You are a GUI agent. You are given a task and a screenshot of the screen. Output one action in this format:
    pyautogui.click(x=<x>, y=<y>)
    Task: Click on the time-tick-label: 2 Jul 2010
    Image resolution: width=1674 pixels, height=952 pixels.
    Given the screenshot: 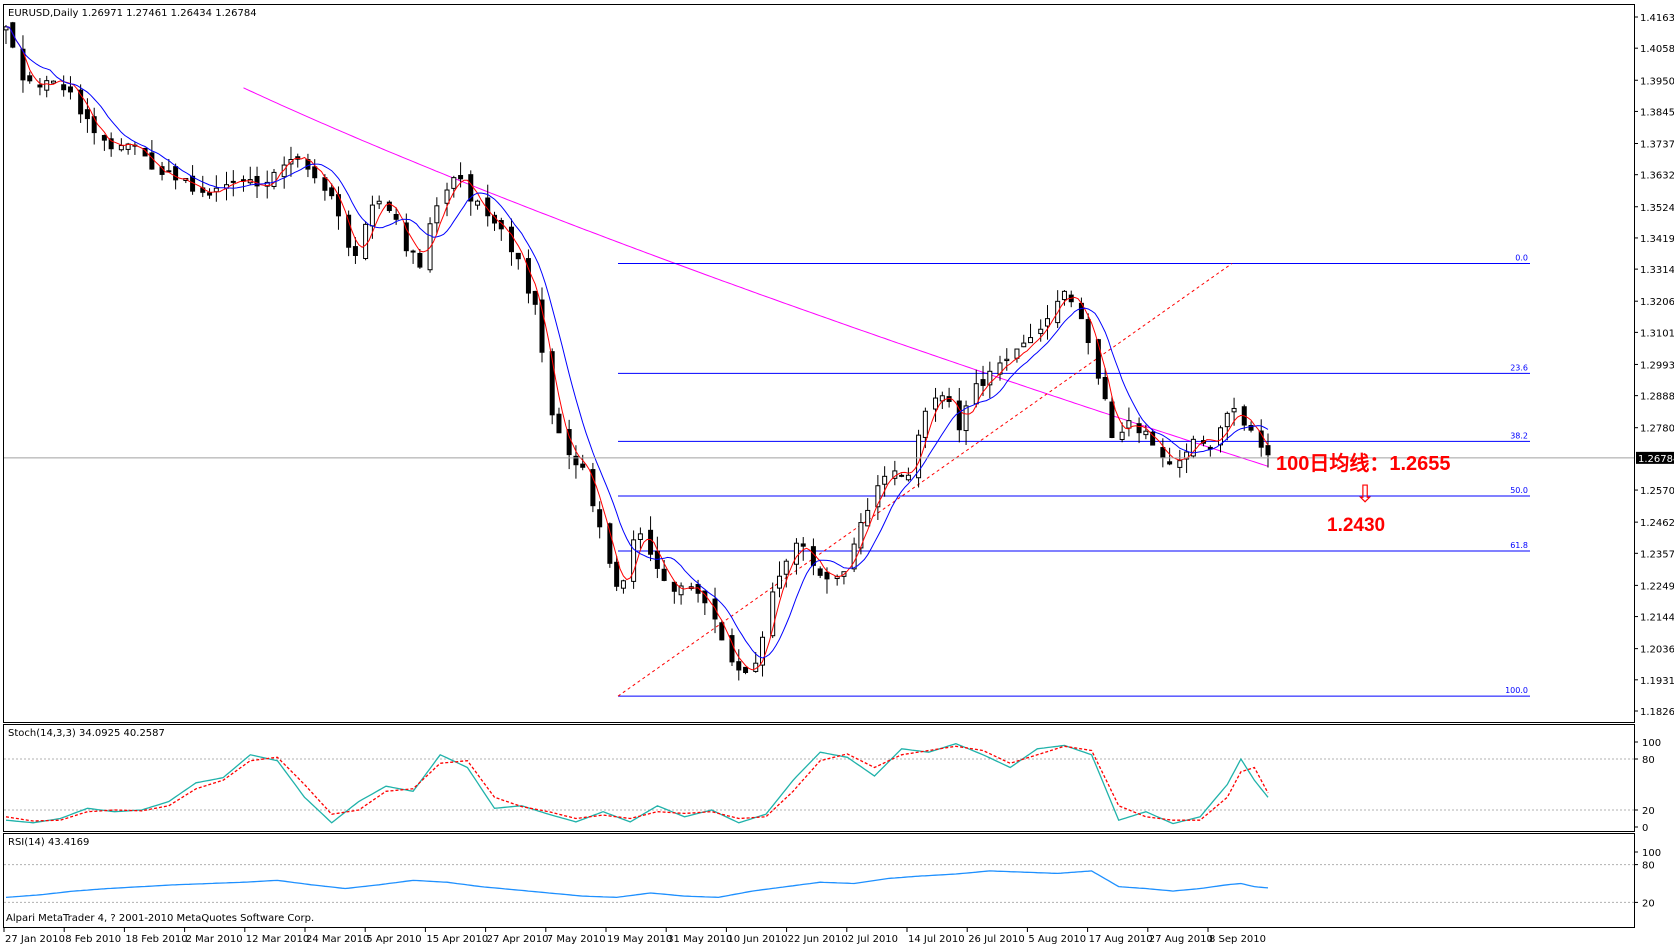 What is the action you would take?
    pyautogui.click(x=873, y=939)
    